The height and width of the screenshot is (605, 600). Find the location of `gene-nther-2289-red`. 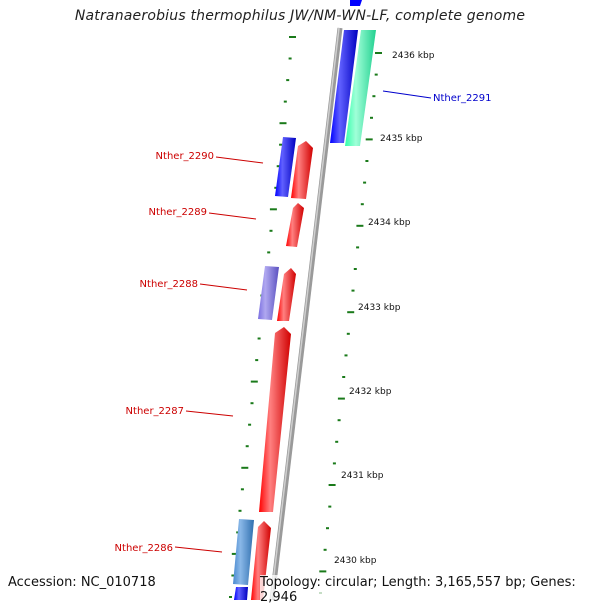

gene-nther-2289-red is located at coordinates (295, 225).